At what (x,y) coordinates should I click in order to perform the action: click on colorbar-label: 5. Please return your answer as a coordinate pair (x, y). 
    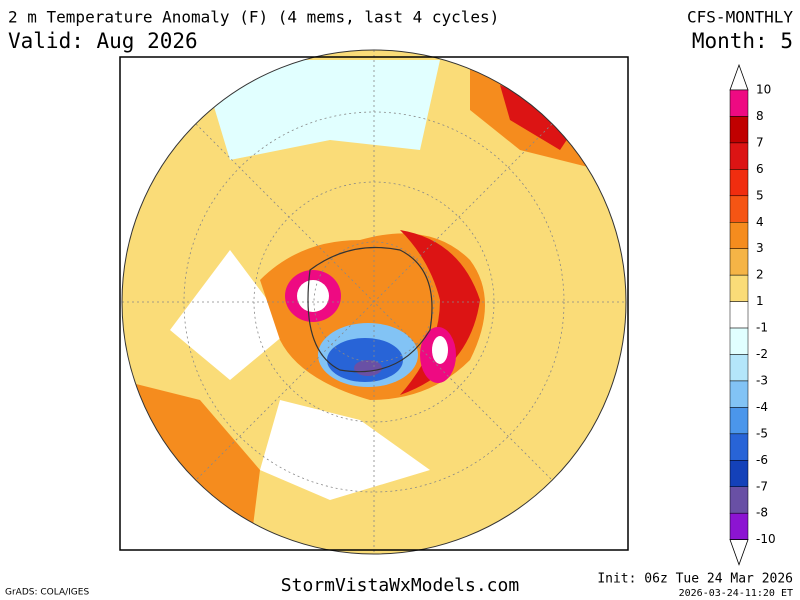
    Looking at the image, I should click on (760, 195).